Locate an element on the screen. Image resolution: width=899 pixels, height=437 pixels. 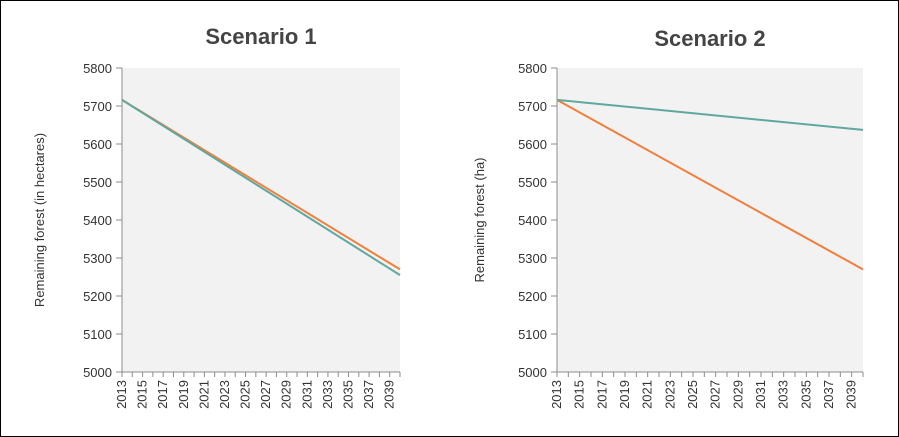
chart1-x-tick-label: 2023 is located at coordinates (224, 394).